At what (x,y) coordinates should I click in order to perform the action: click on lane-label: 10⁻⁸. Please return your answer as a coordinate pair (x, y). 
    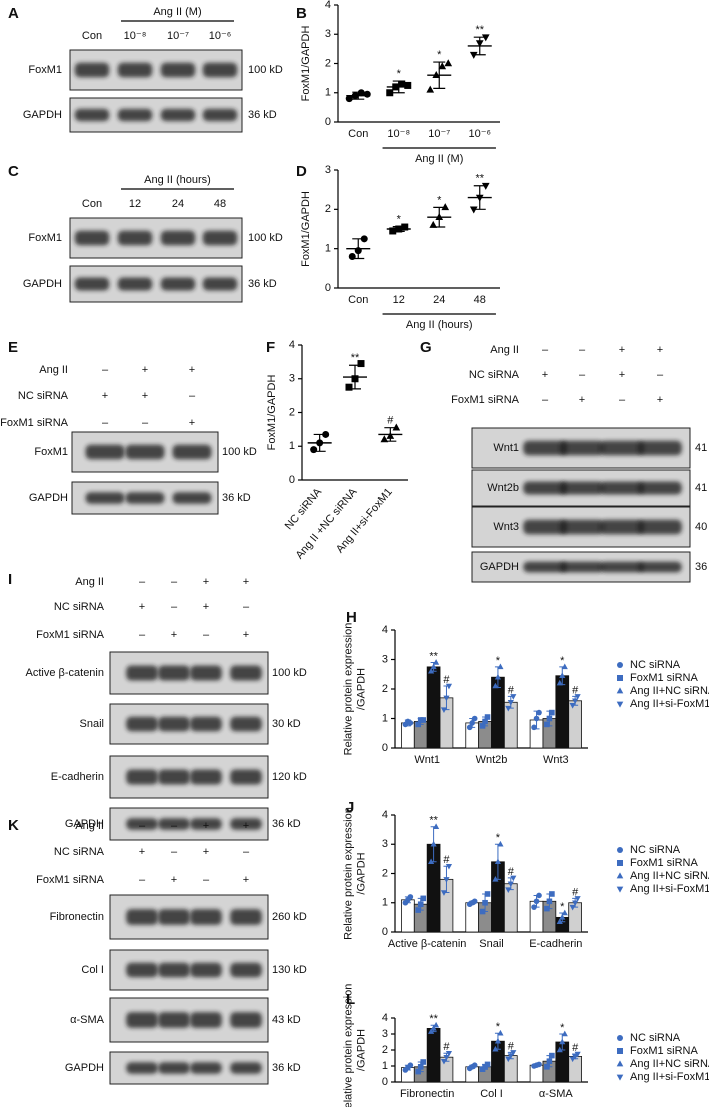
    Looking at the image, I should click on (135, 36).